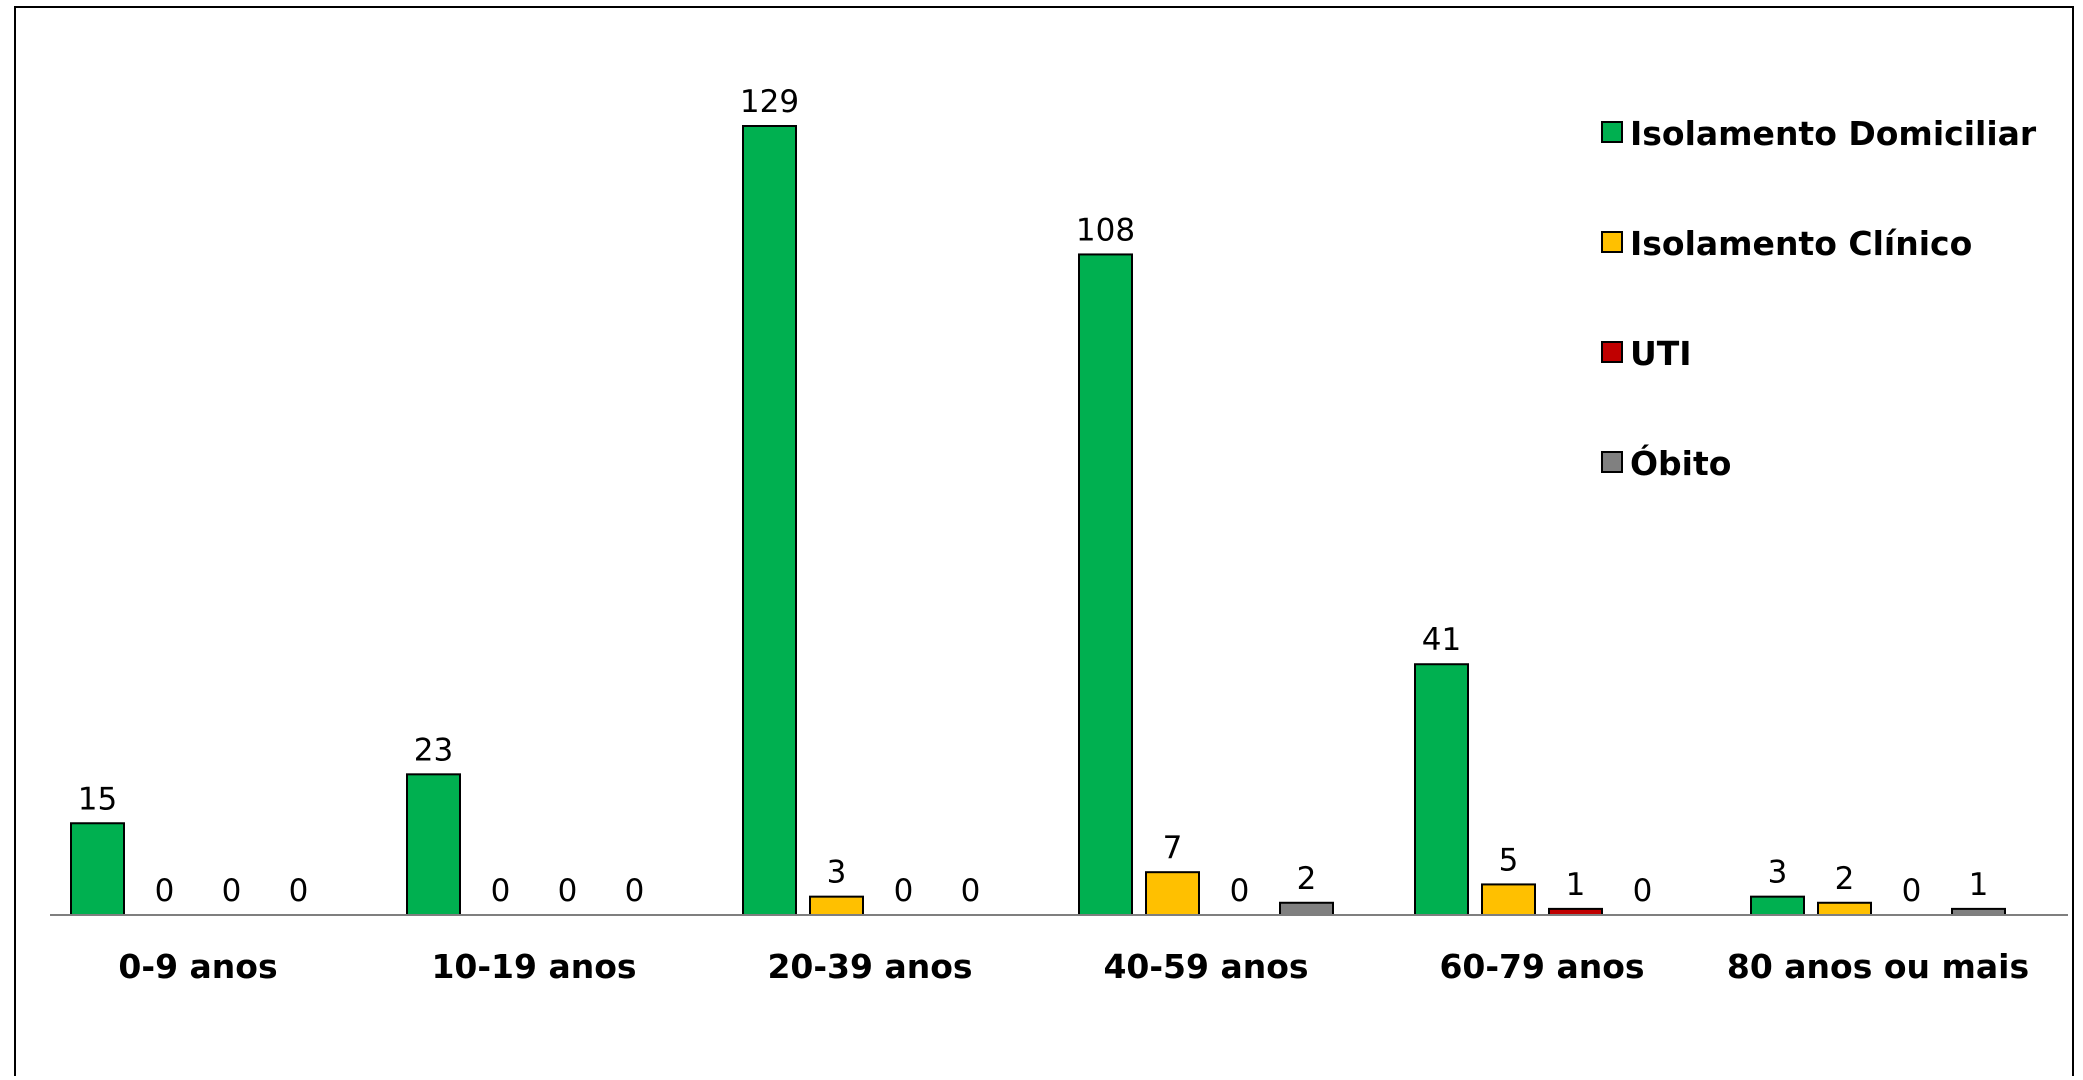 Image resolution: width=2083 pixels, height=1080 pixels. I want to click on value-label-obito-80-anos-ou-mais: 1, so click(1979, 885).